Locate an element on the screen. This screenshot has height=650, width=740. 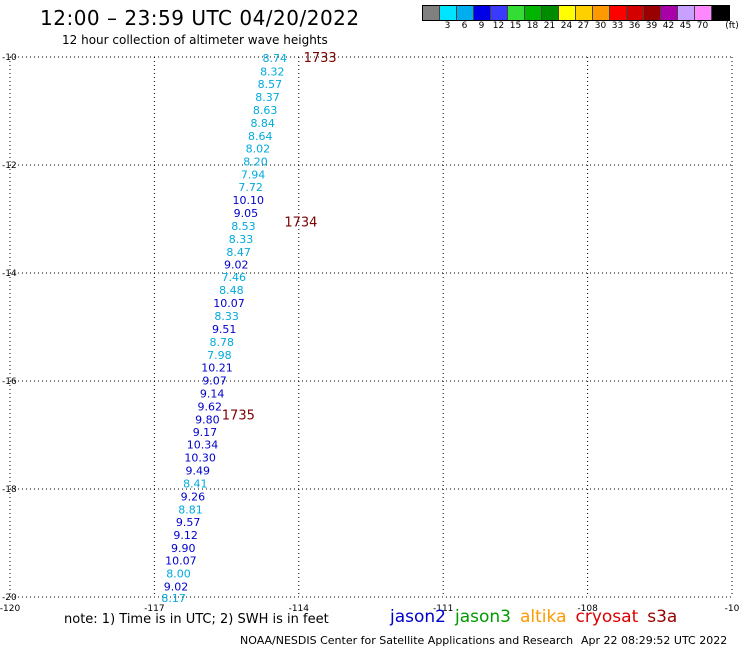
legend-value-label: 12 is located at coordinates (498, 26).